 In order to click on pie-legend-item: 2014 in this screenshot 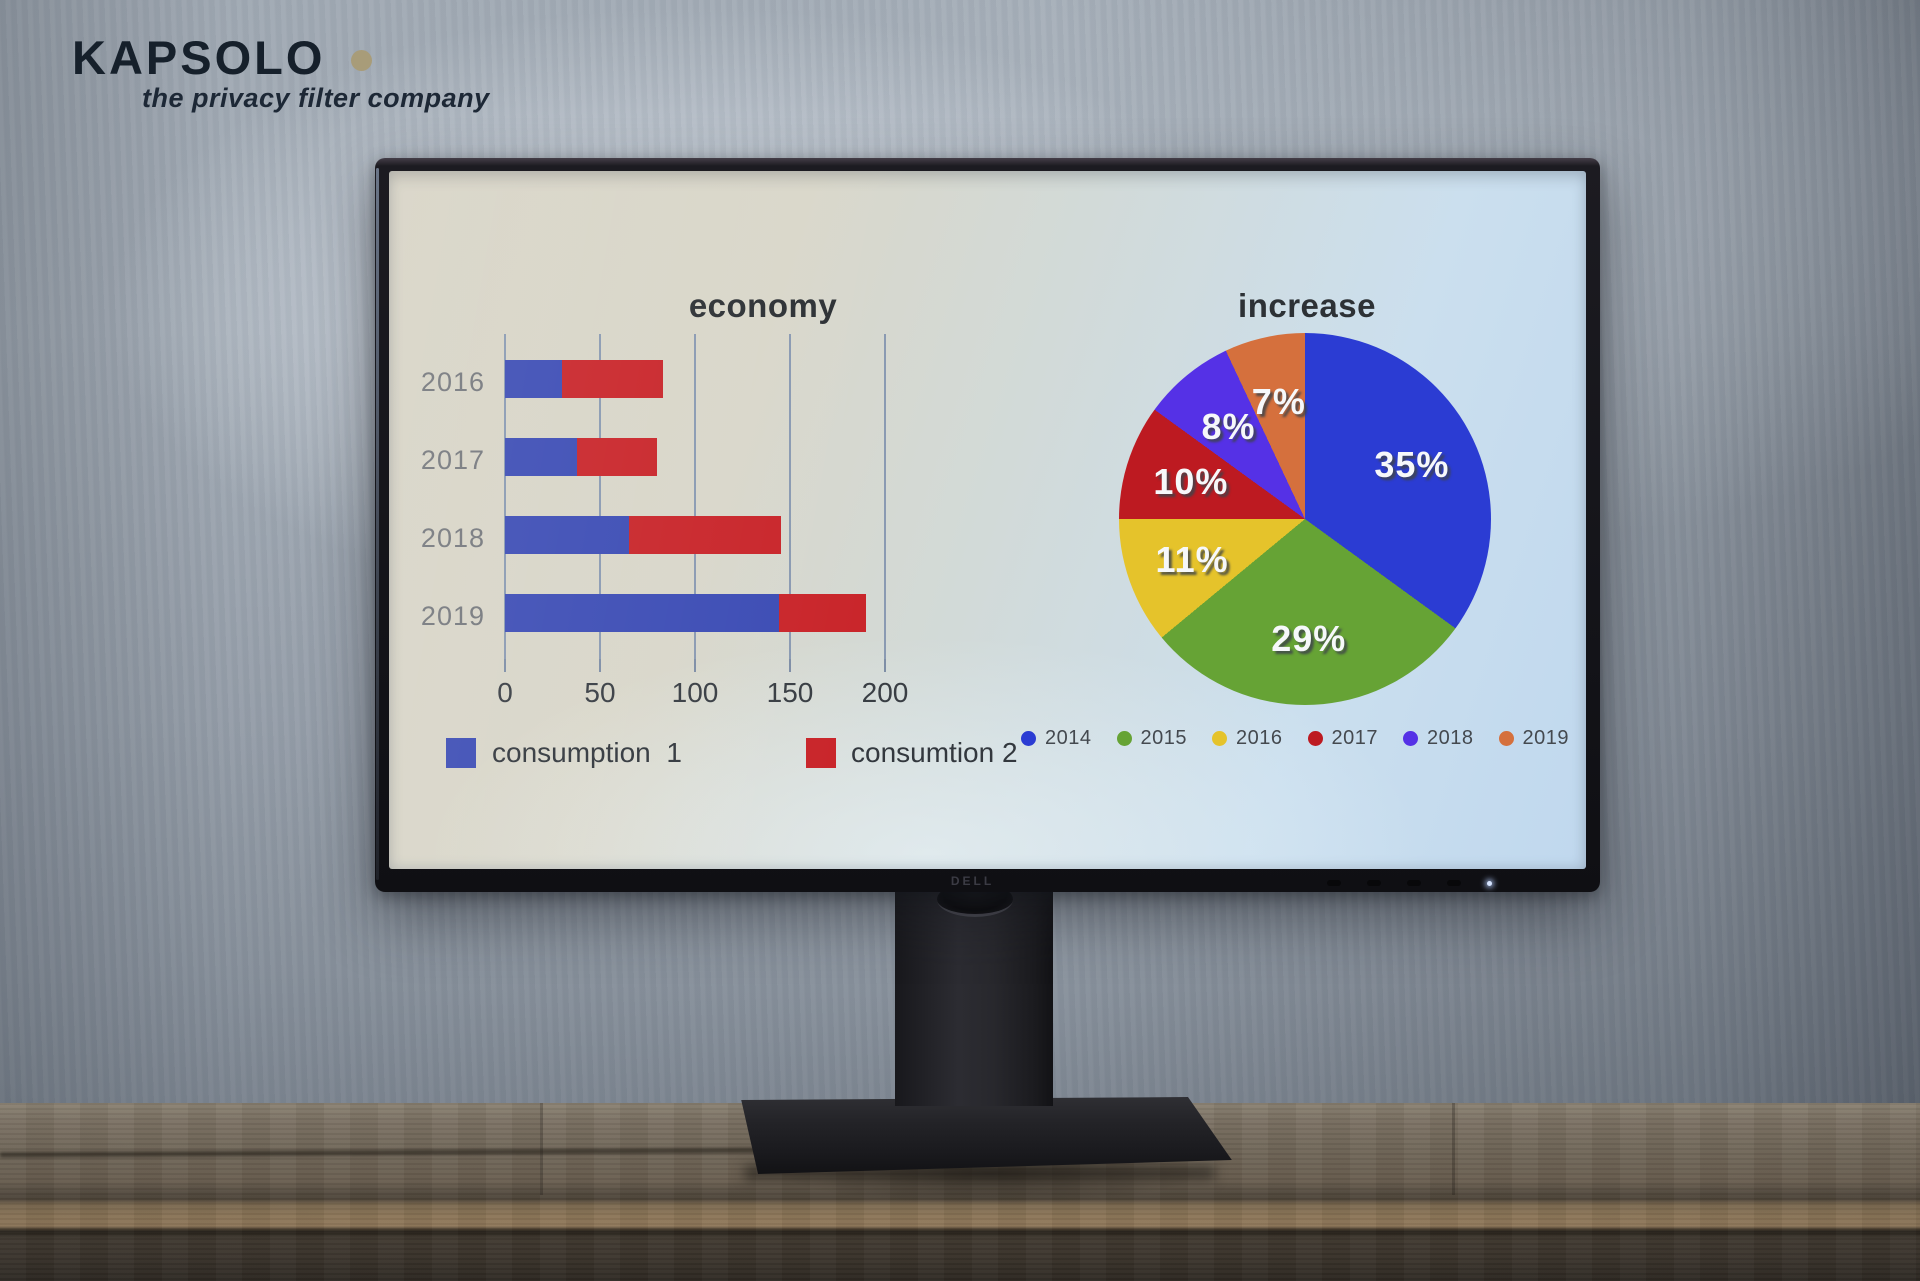, I will do `click(1056, 738)`.